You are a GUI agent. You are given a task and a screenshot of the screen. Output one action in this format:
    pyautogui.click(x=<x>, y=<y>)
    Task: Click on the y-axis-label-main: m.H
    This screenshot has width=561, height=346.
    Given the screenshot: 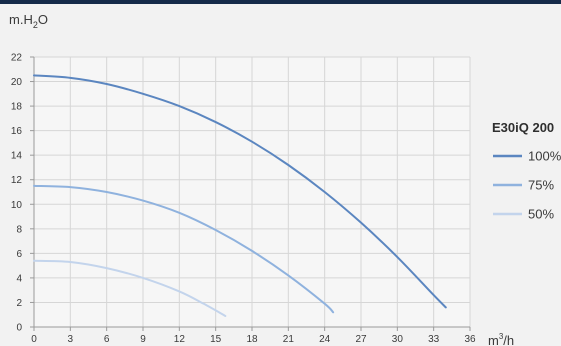 What is the action you would take?
    pyautogui.click(x=21, y=19)
    